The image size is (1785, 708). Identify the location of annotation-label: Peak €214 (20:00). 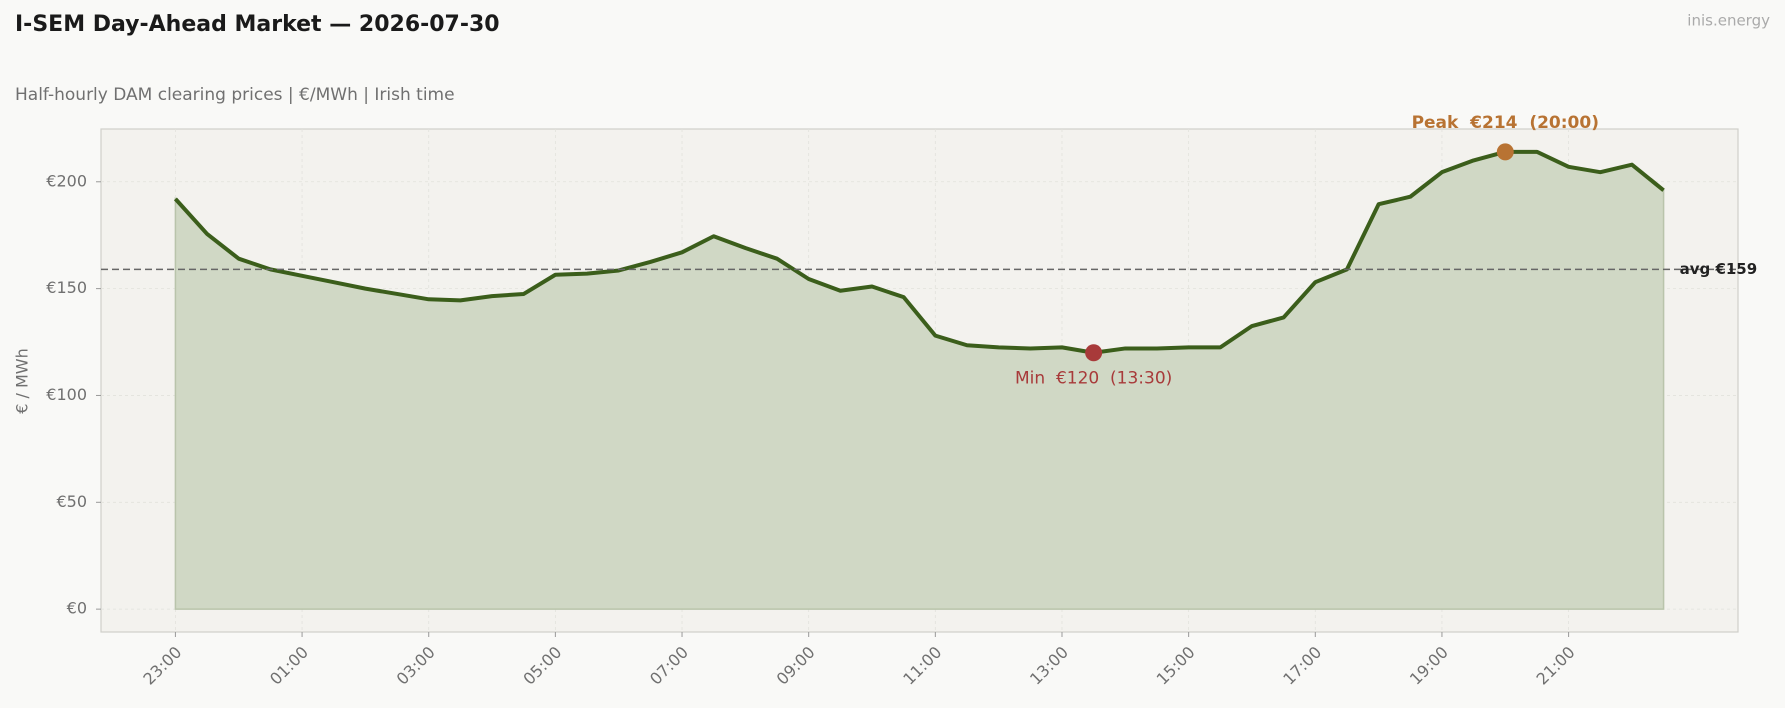
(1505, 123).